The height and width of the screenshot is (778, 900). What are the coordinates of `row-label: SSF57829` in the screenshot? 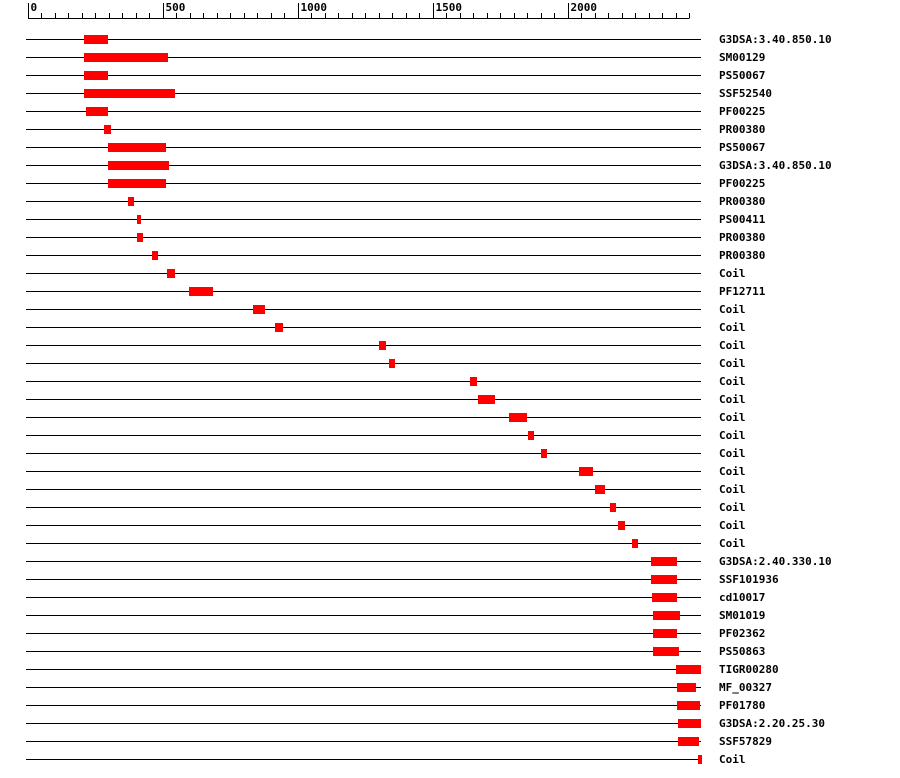 It's located at (745, 741).